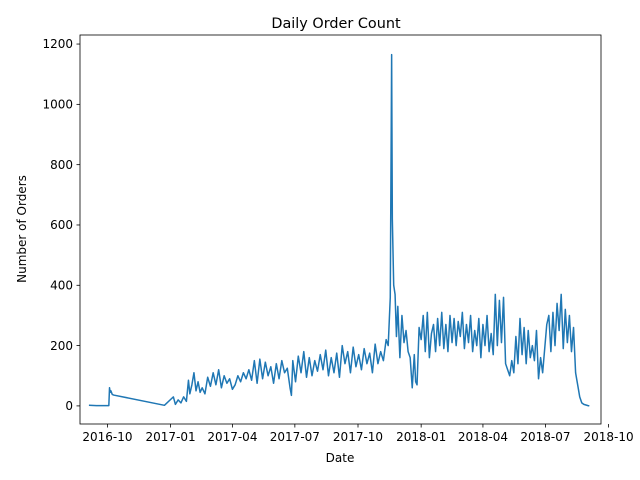 The height and width of the screenshot is (480, 640). What do you see at coordinates (340, 458) in the screenshot?
I see `x-axis-title: Date` at bounding box center [340, 458].